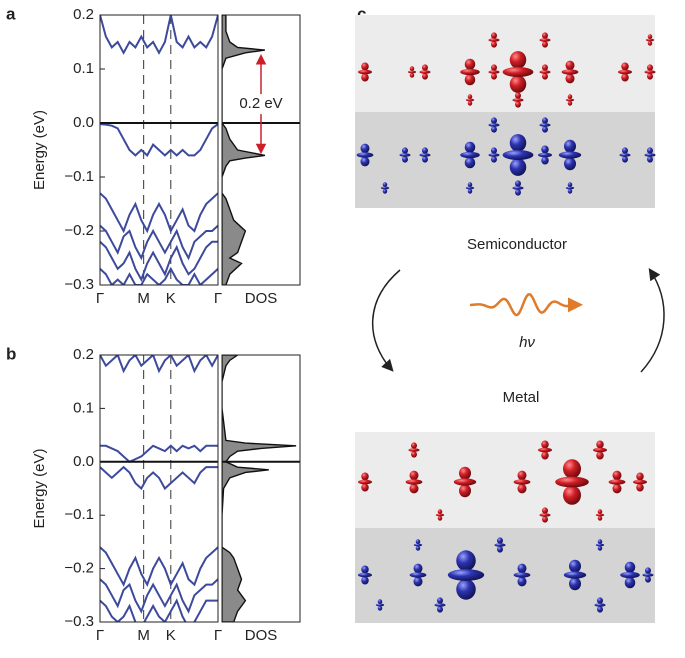  What do you see at coordinates (83, 354) in the screenshot?
I see `y-tick-label: 0.2` at bounding box center [83, 354].